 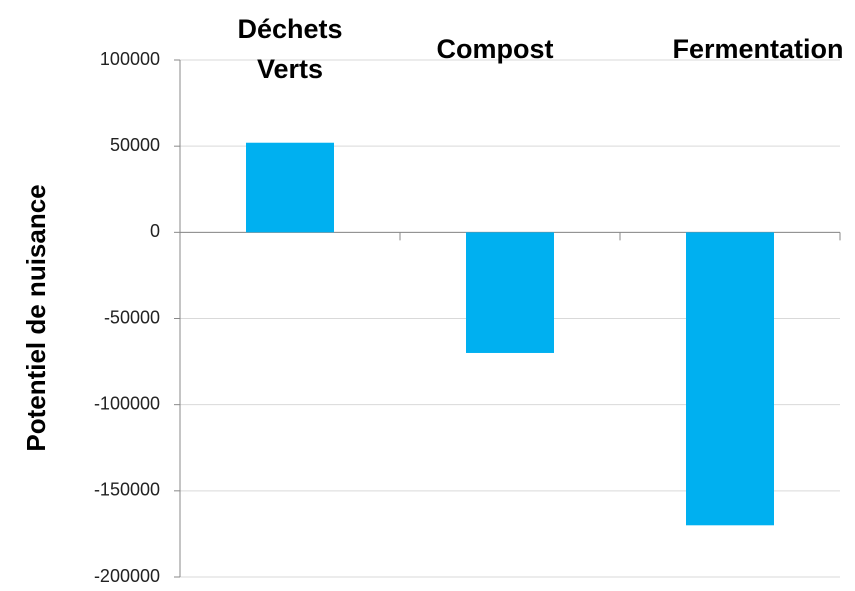 I want to click on y-tick-label: 100000, so click(x=130, y=59).